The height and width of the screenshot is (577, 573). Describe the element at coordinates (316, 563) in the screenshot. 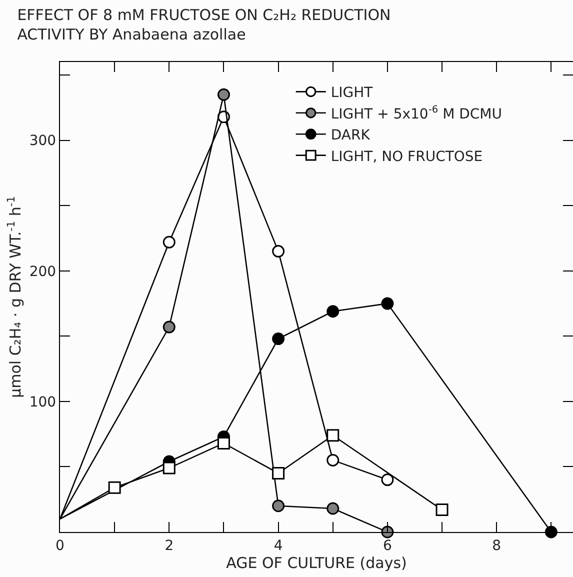

I see `x-axis-title: AGE OF CULTURE (days)` at that location.